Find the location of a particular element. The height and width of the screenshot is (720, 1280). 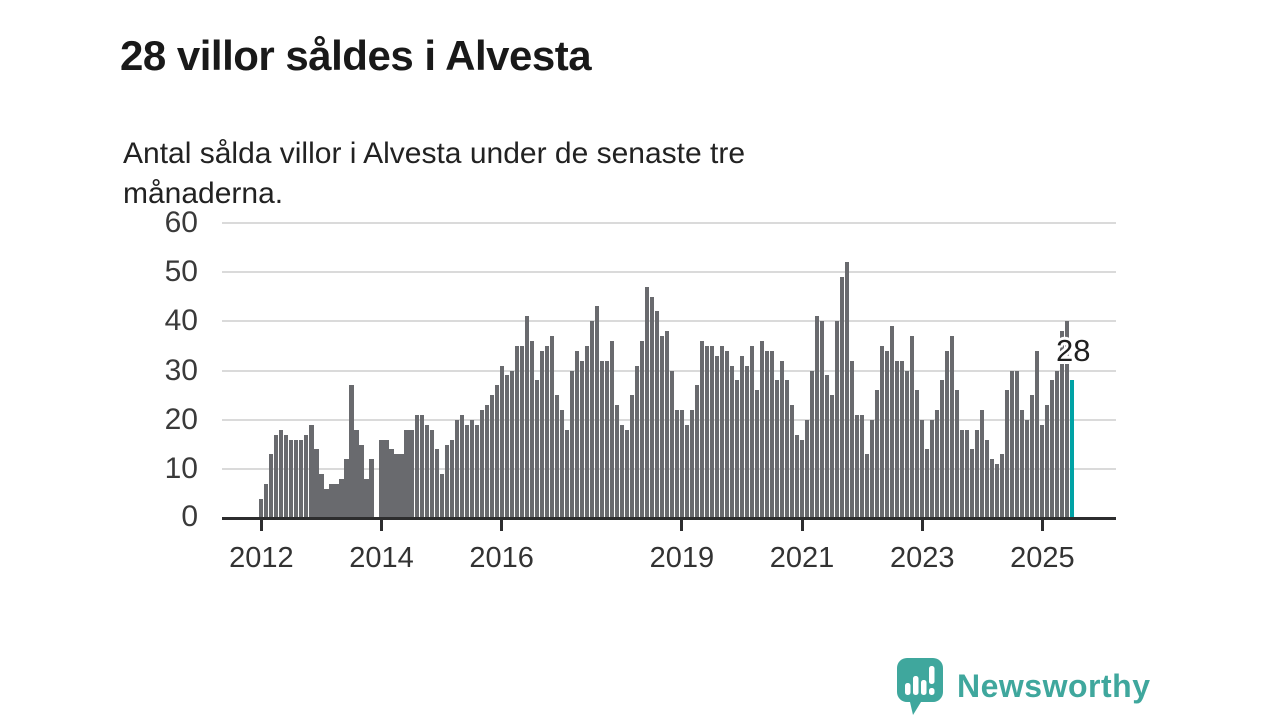

subtitle-line-2: månaderna. is located at coordinates (203, 193).